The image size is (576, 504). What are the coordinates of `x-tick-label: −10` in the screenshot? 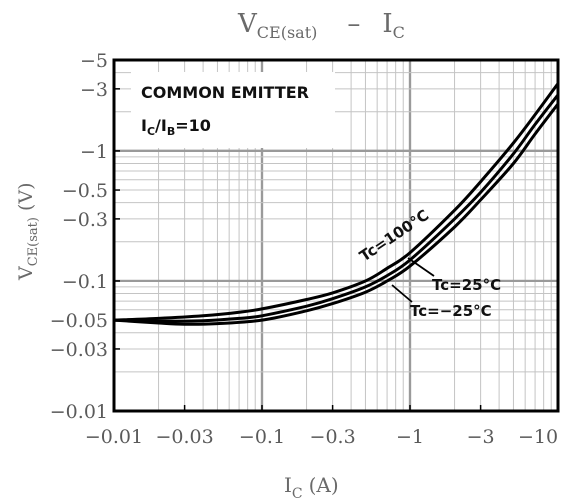 It's located at (538, 437).